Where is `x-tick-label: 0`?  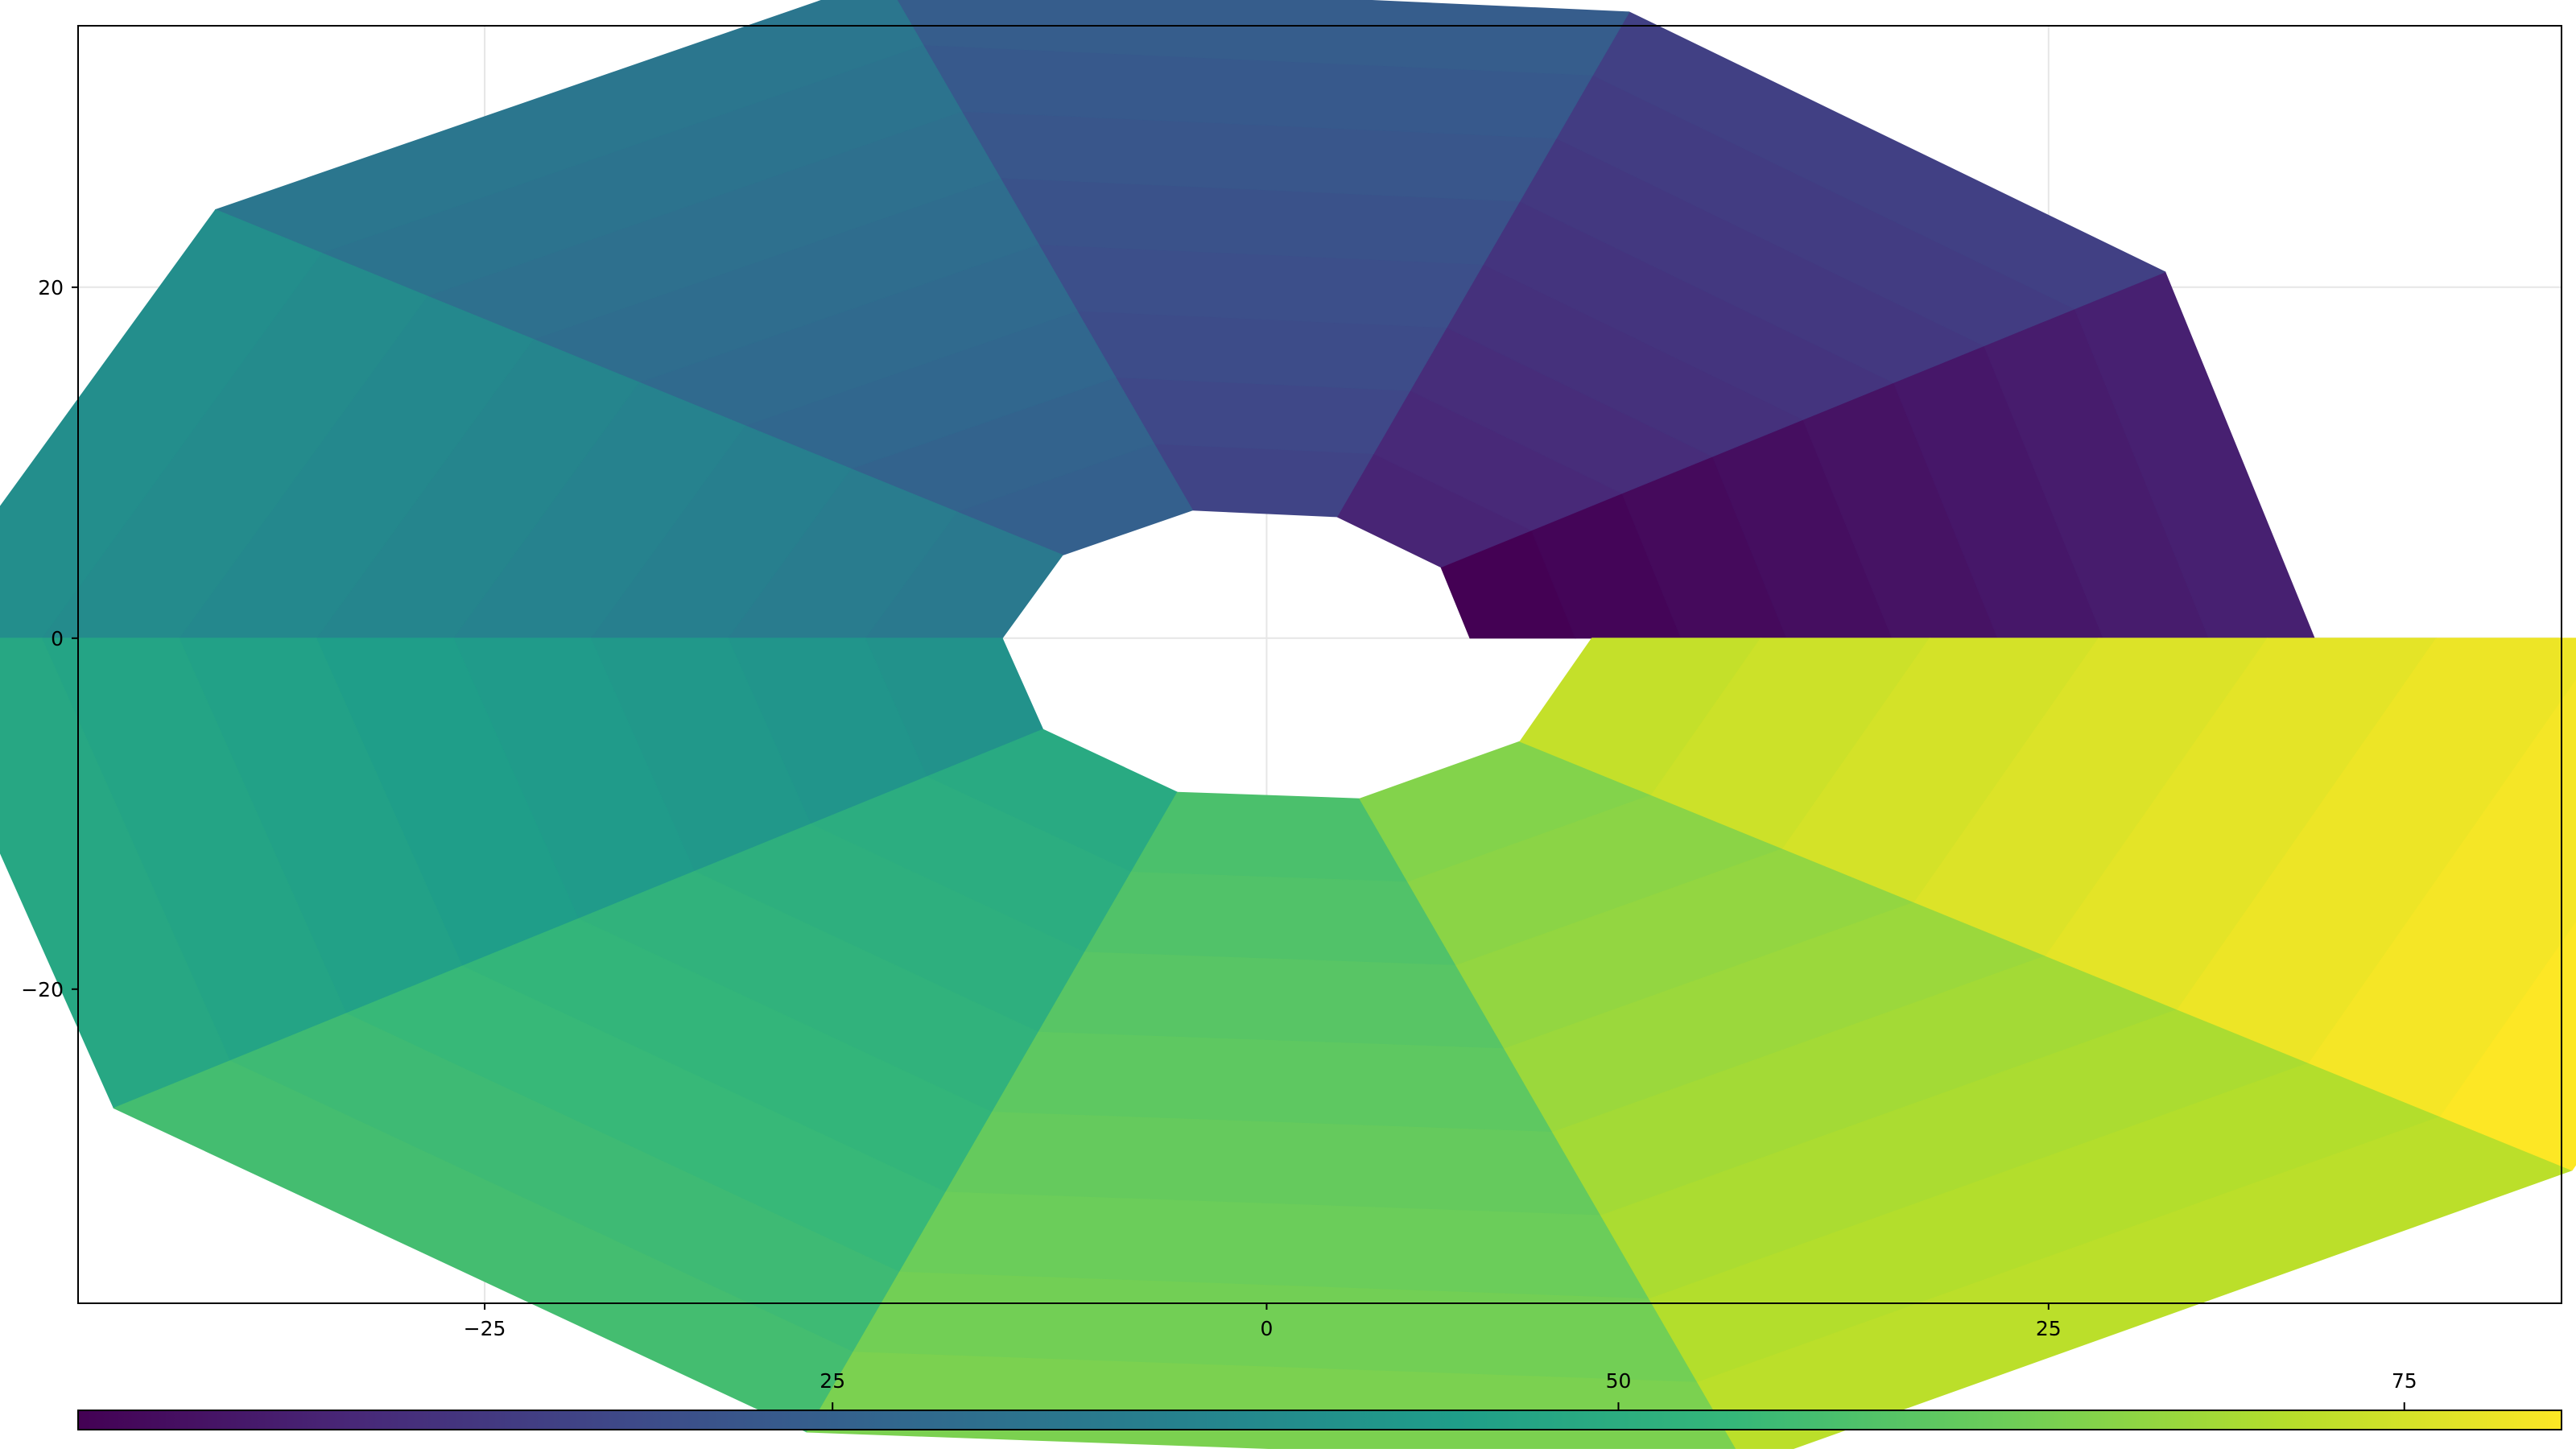 x-tick-label: 0 is located at coordinates (1266, 1329).